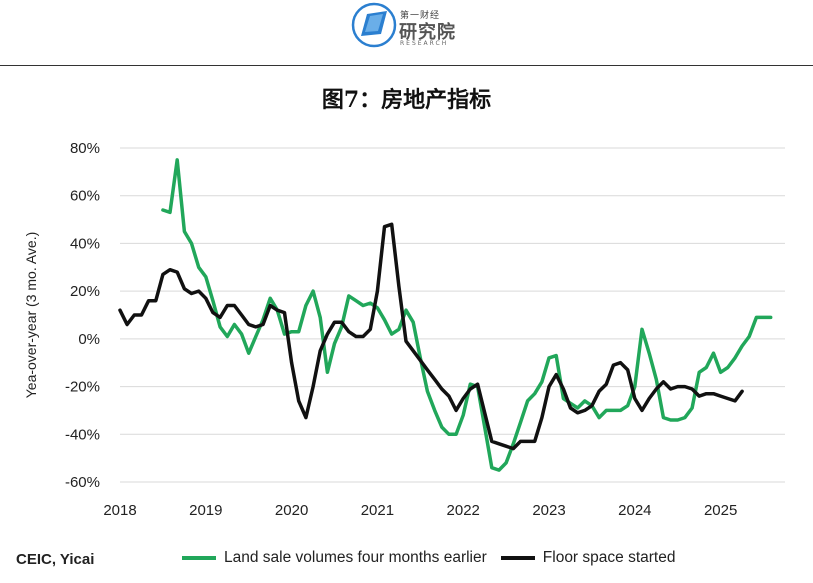 The image size is (813, 583). Describe the element at coordinates (55, 559) in the screenshot. I see `source-label: CEIC, Yicai` at that location.